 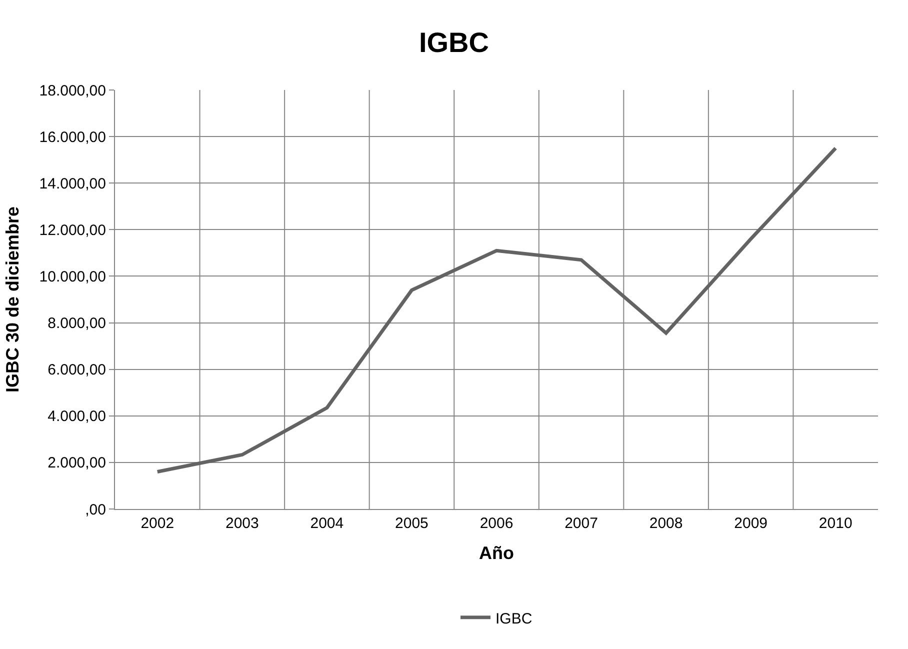 What do you see at coordinates (12, 299) in the screenshot?
I see `y-axis-title: IGBC 30 de diciembre` at bounding box center [12, 299].